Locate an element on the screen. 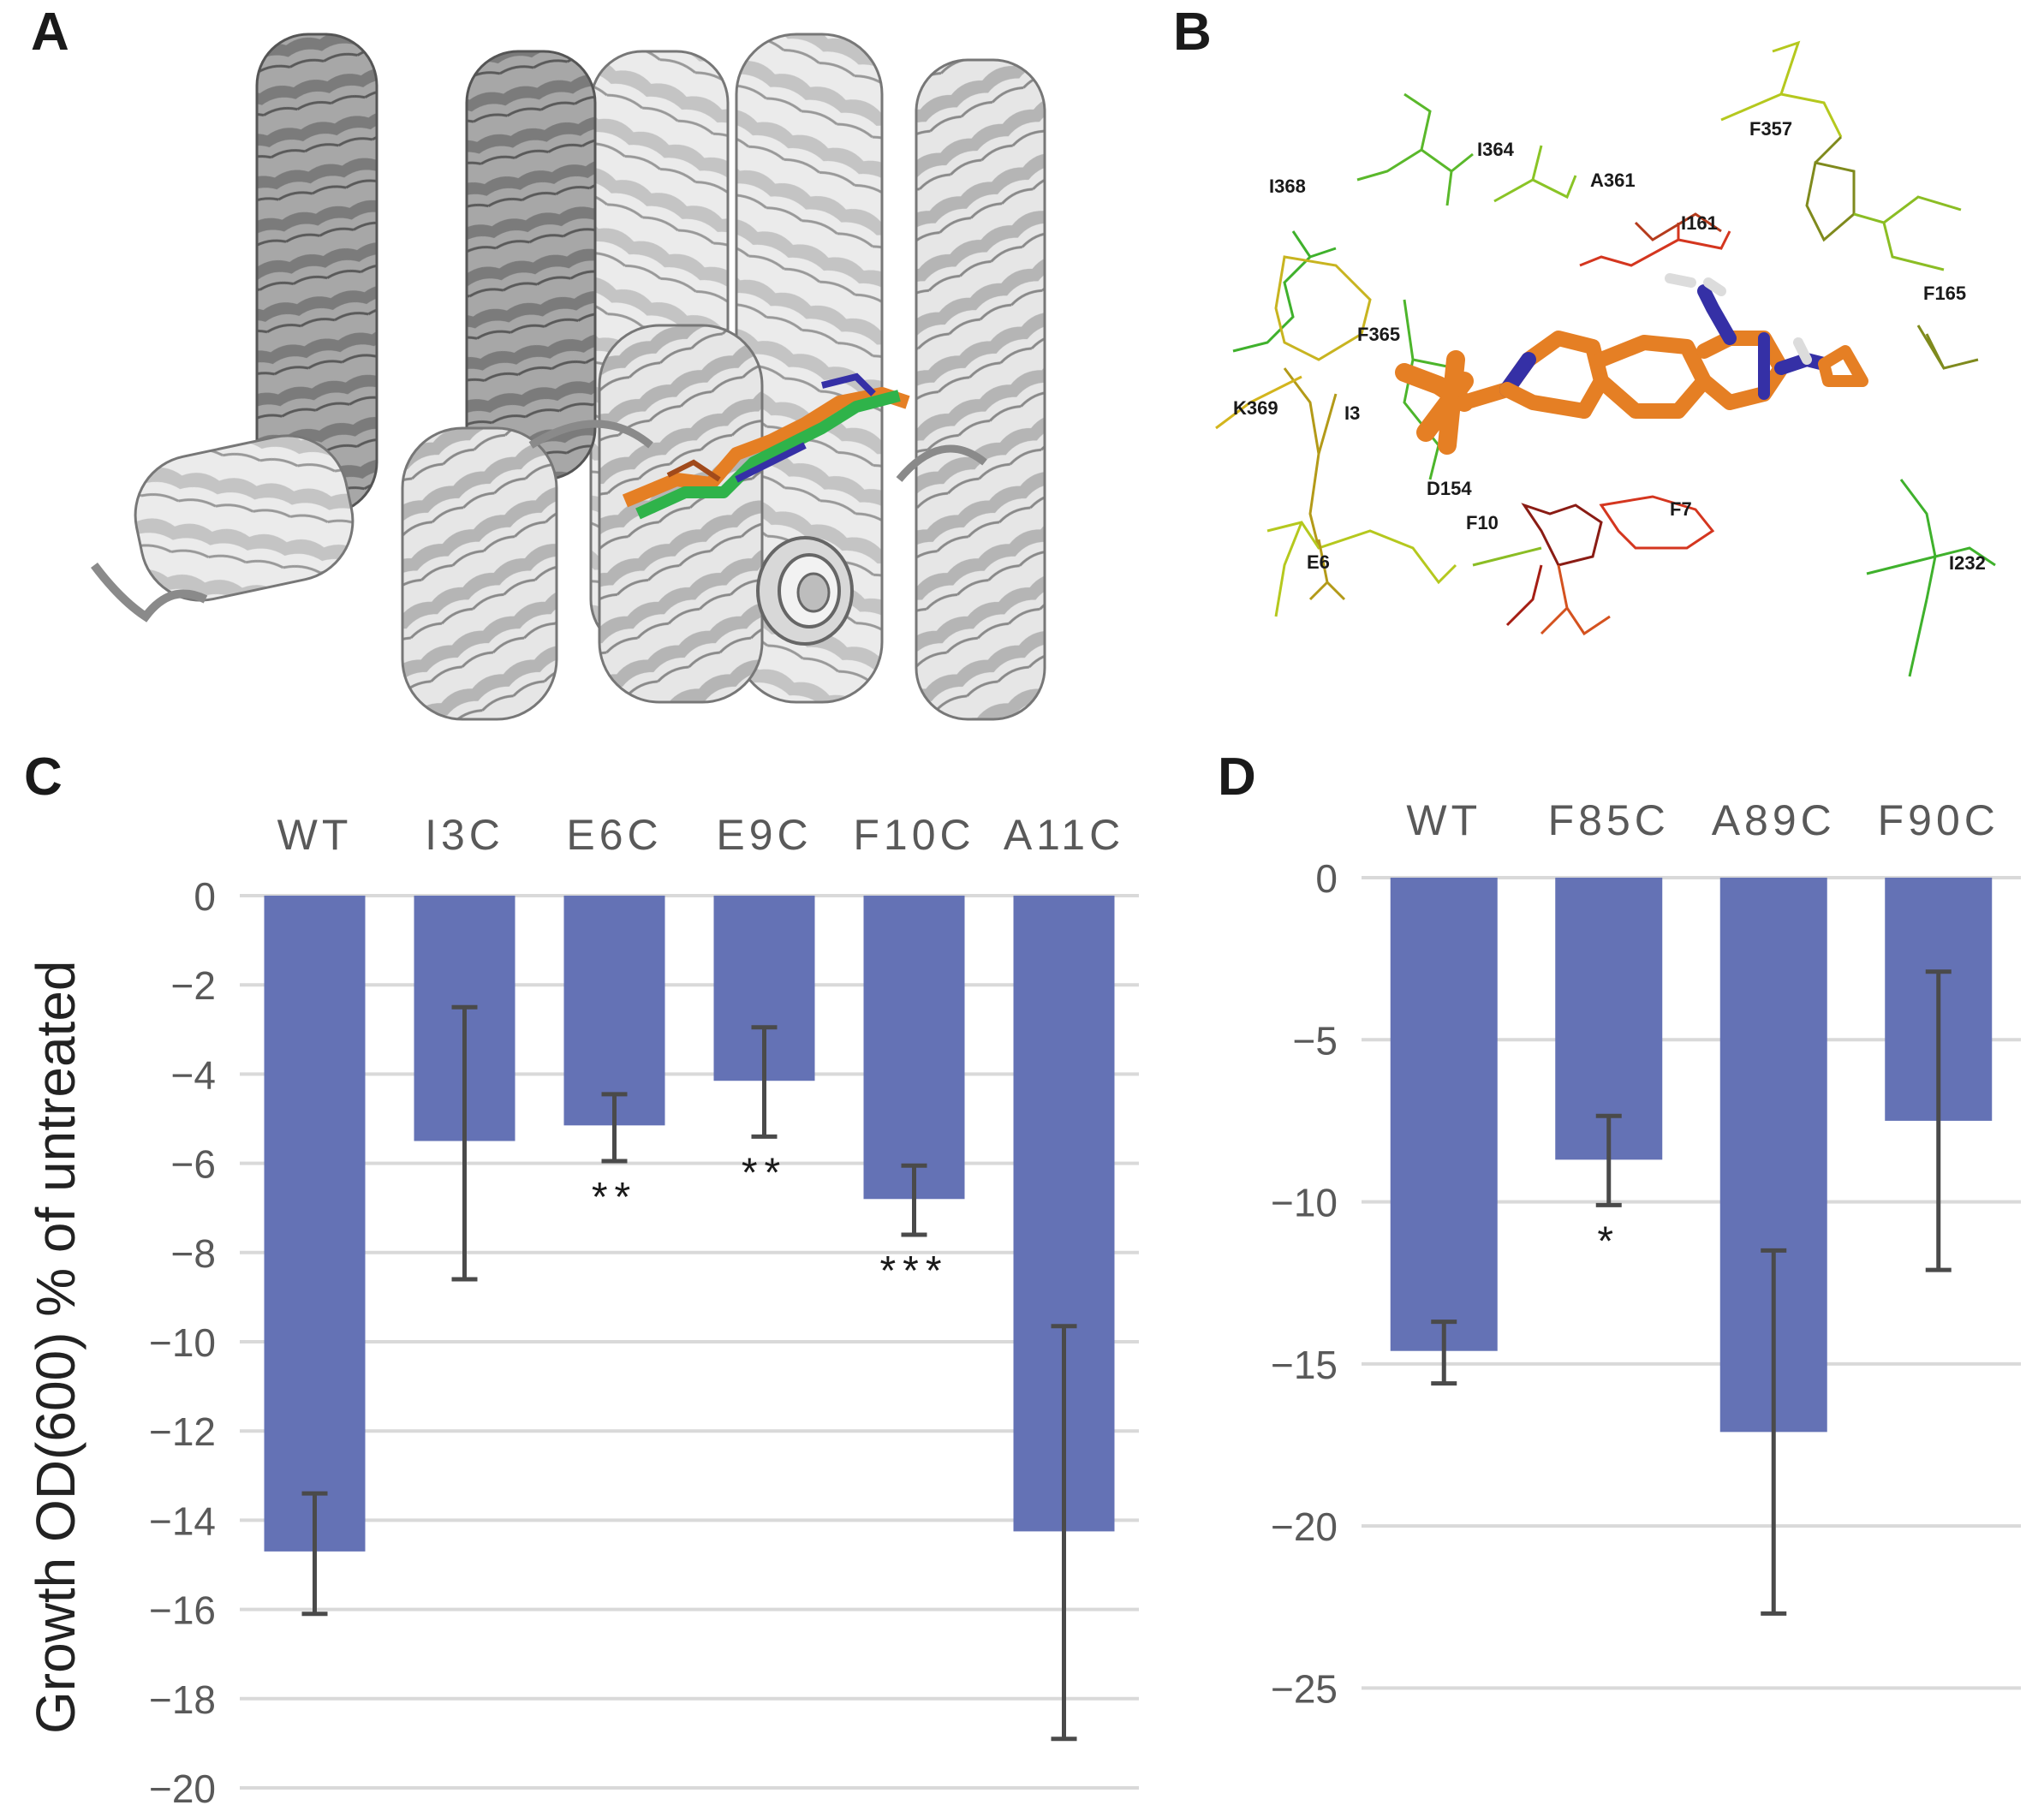  category-label: A89C is located at coordinates (1774, 820).